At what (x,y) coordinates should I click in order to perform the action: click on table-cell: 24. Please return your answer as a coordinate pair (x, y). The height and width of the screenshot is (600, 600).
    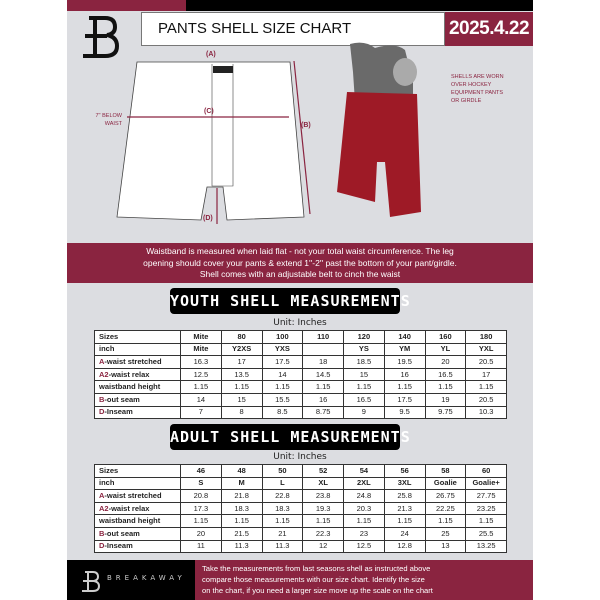
    Looking at the image, I should click on (404, 533).